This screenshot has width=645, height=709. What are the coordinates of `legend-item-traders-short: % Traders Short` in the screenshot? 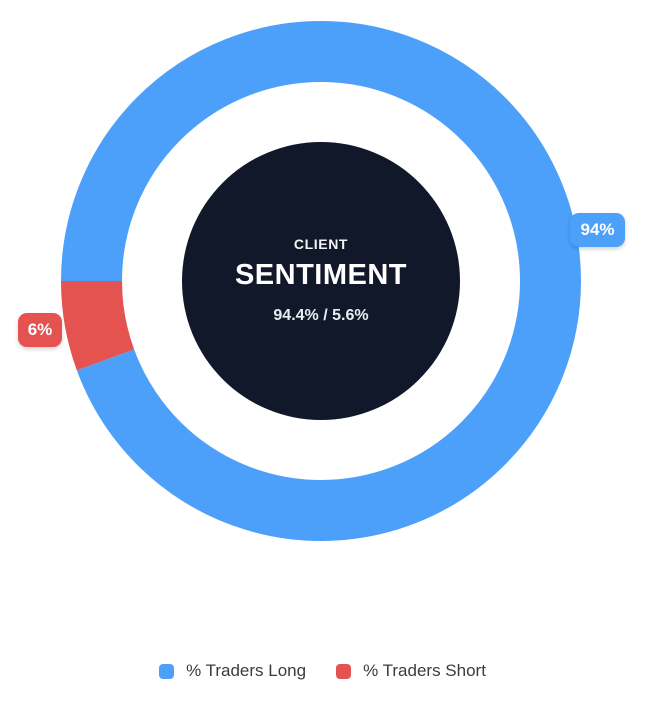 It's located at (411, 671).